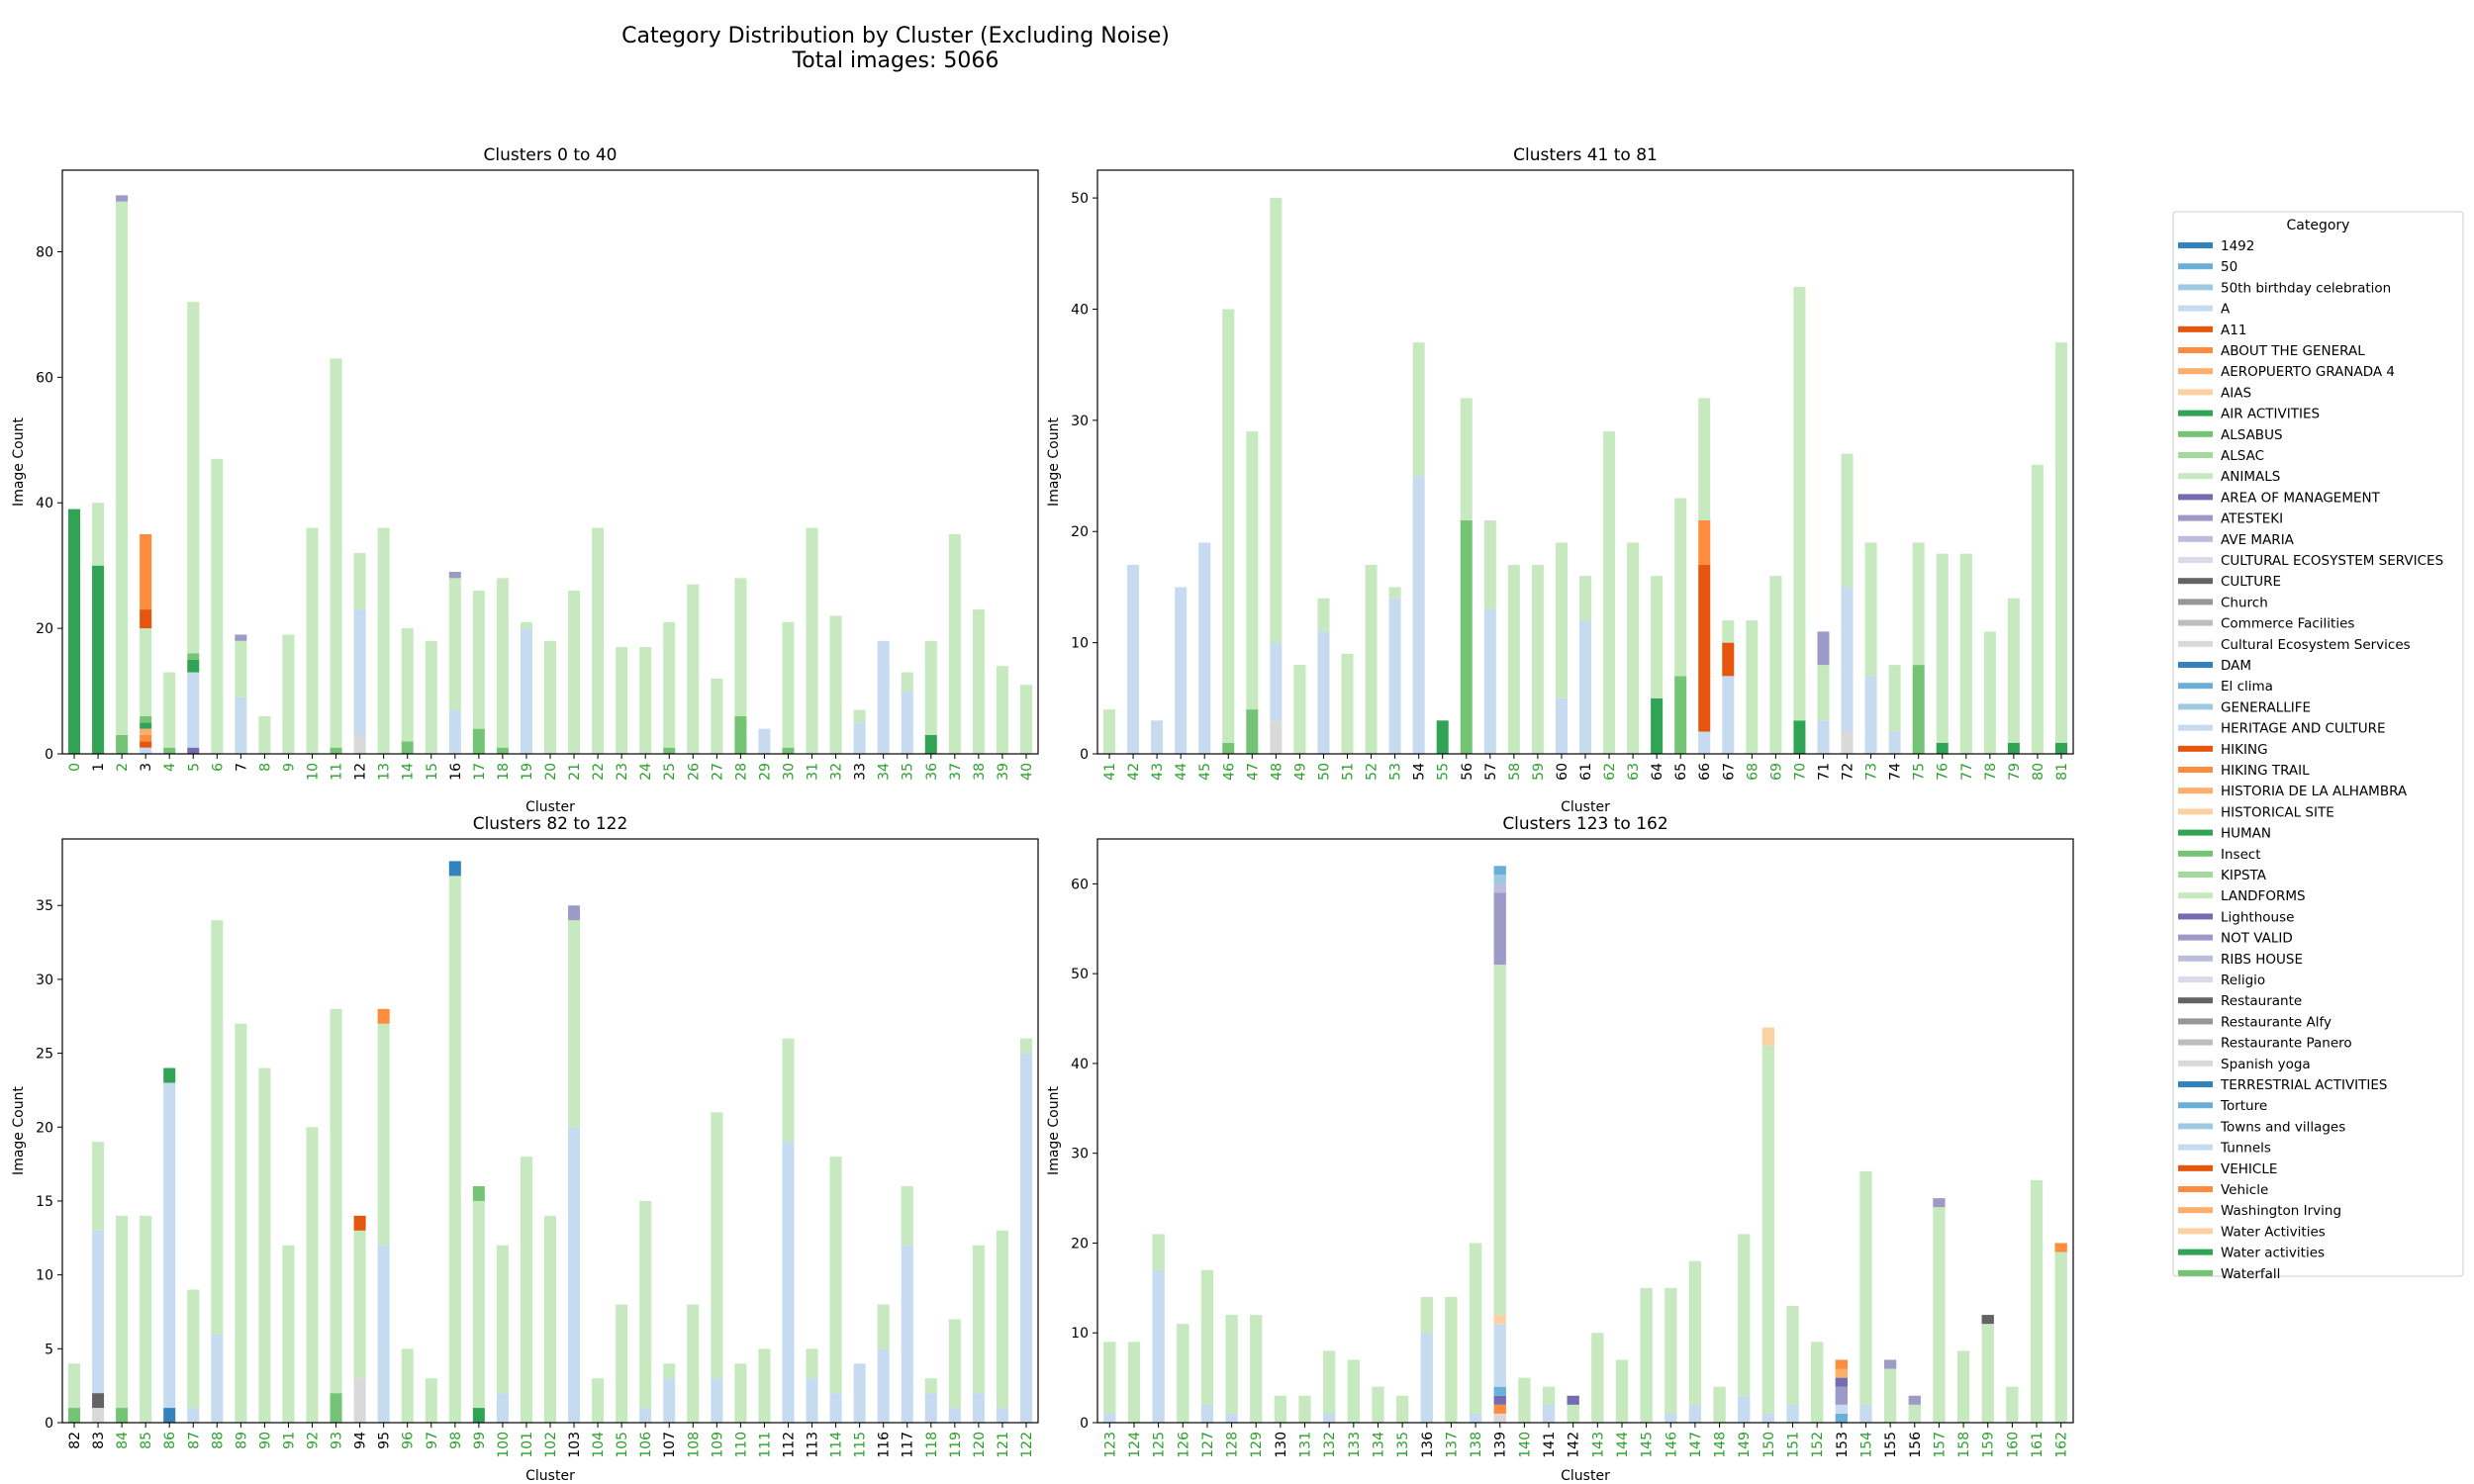  What do you see at coordinates (1080, 532) in the screenshot?
I see `y-tick-label: 20` at bounding box center [1080, 532].